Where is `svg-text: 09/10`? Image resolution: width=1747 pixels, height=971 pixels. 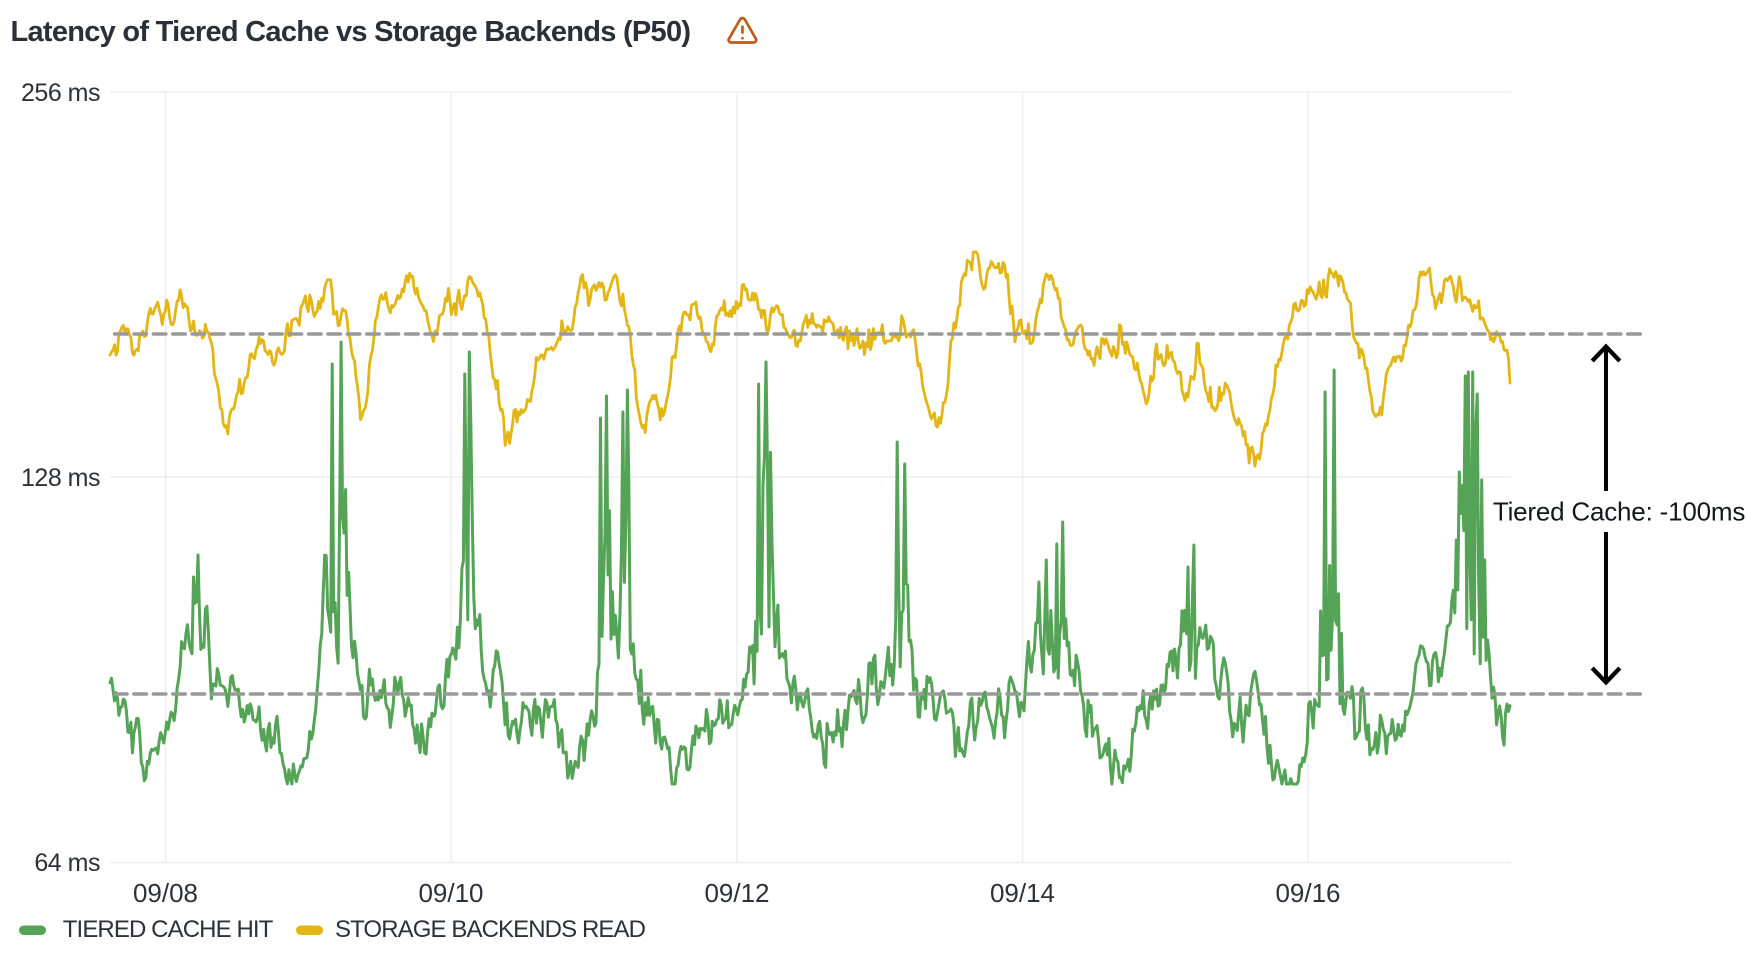
svg-text: 09/10 is located at coordinates (450, 893).